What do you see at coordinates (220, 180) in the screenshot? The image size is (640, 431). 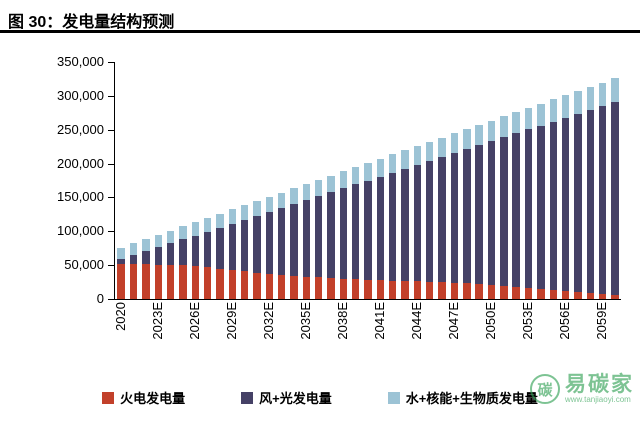 I see `bar-2028E` at bounding box center [220, 180].